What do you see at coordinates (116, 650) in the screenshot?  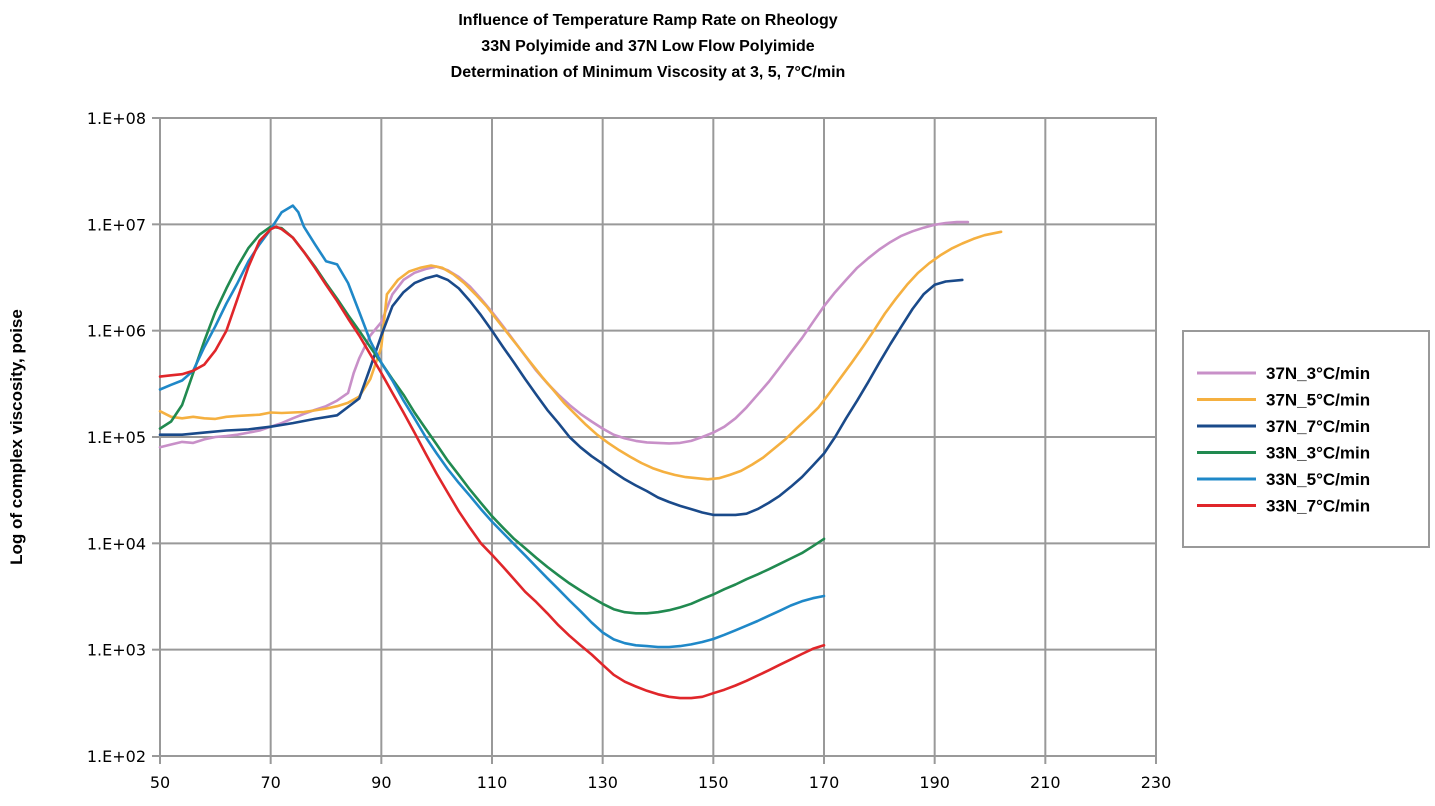 I see `y-tick-label: 1.E+03` at bounding box center [116, 650].